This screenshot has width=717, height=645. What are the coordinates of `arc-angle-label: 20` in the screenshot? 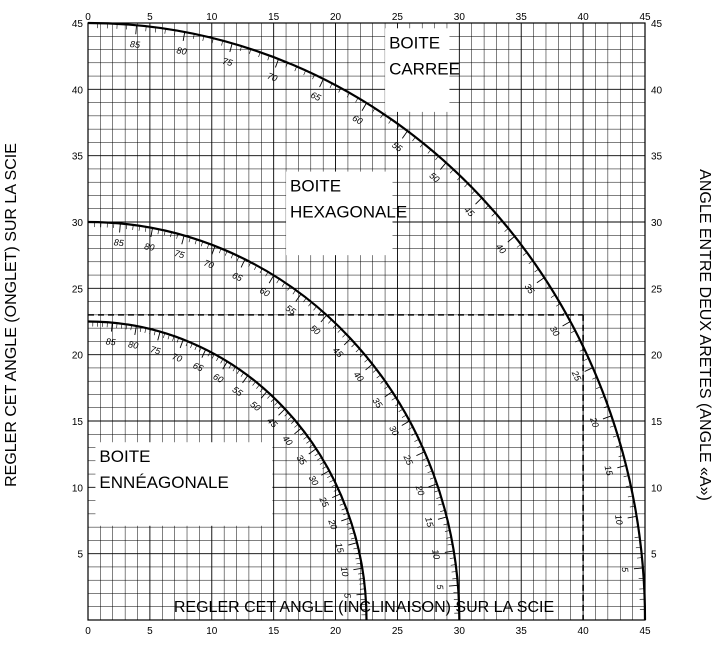 It's located at (594, 422).